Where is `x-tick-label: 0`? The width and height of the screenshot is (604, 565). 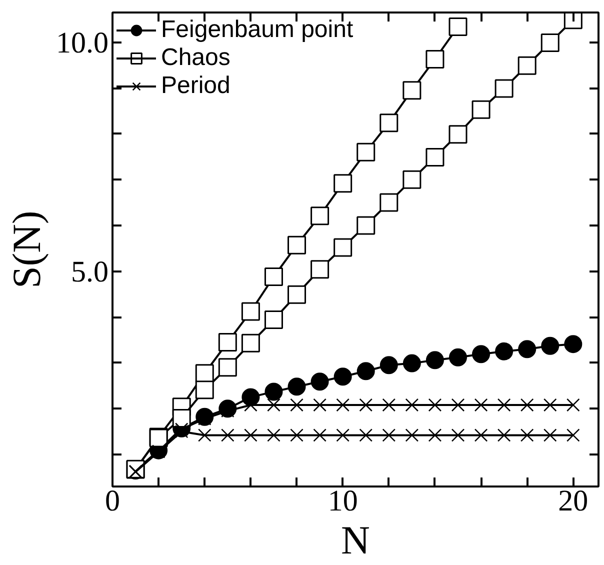 x-tick-label: 0 is located at coordinates (112, 501).